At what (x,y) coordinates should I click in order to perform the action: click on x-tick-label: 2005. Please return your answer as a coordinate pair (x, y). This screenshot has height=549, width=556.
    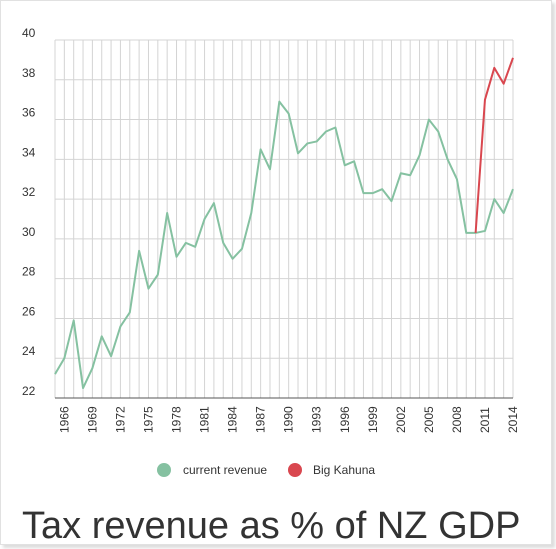
    Looking at the image, I should click on (429, 419).